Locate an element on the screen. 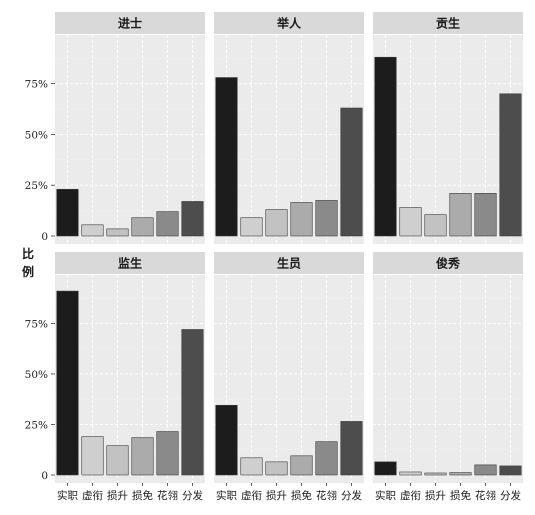 The image size is (535, 515). facet-title: 贡生 is located at coordinates (448, 23).